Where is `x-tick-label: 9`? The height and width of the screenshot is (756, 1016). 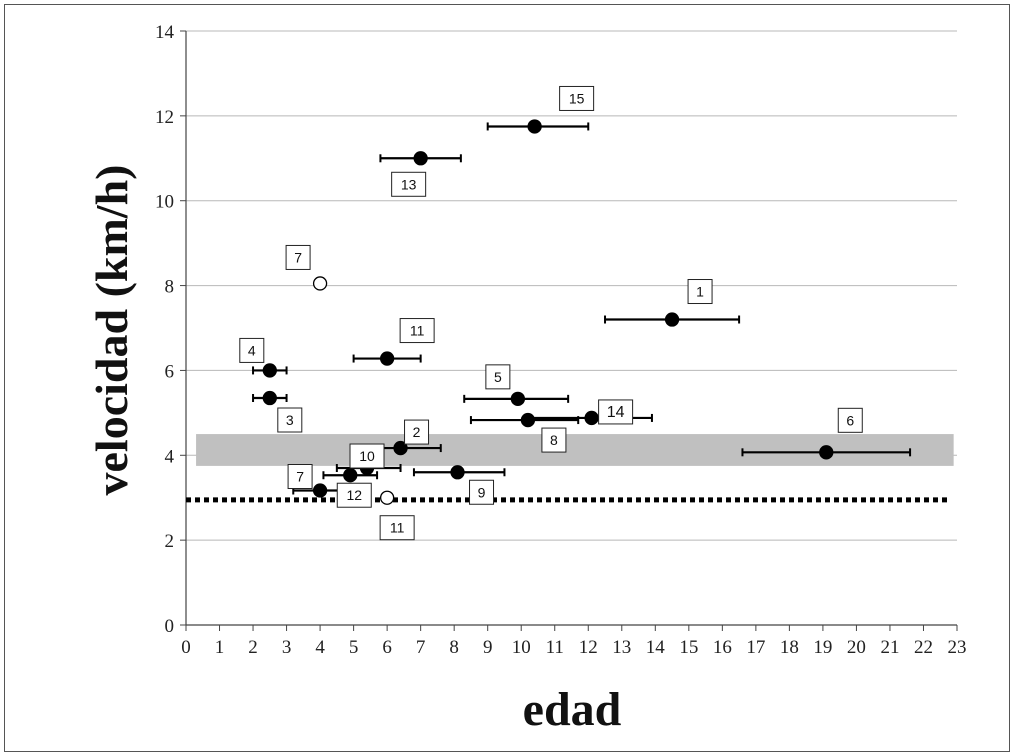 x-tick-label: 9 is located at coordinates (488, 647).